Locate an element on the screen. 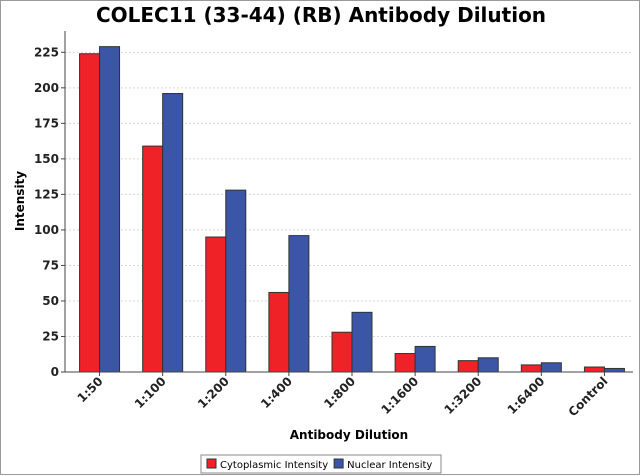 This screenshot has height=476, width=640. legend-box is located at coordinates (321, 464).